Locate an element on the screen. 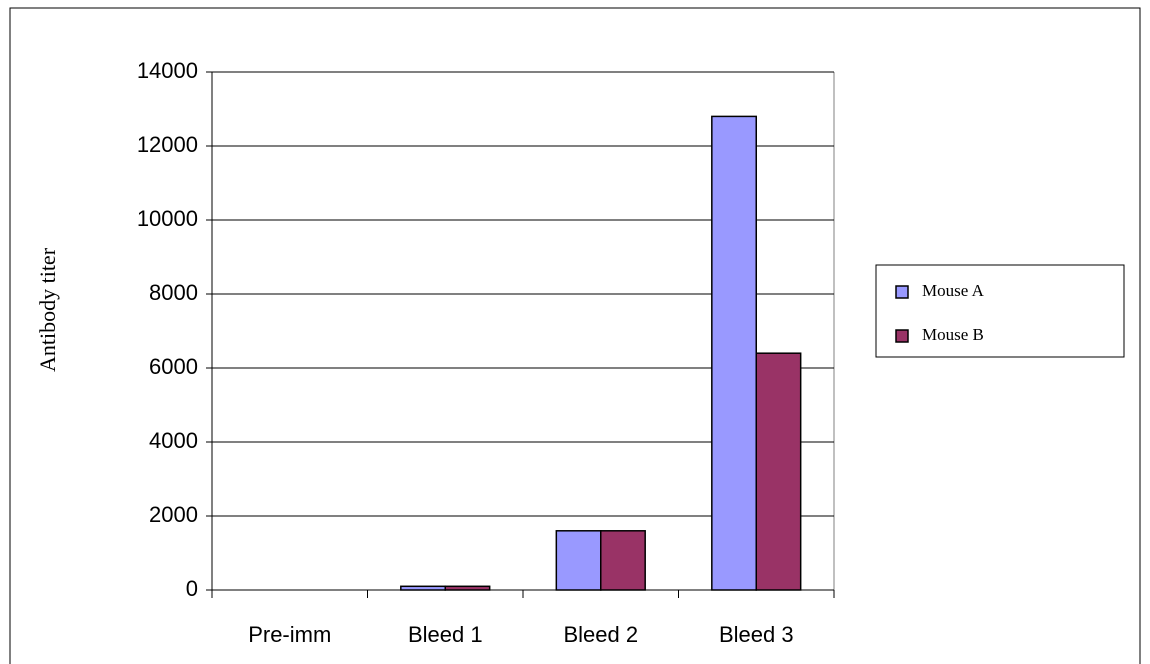  x-tick-label: Bleed 1 is located at coordinates (445, 634).